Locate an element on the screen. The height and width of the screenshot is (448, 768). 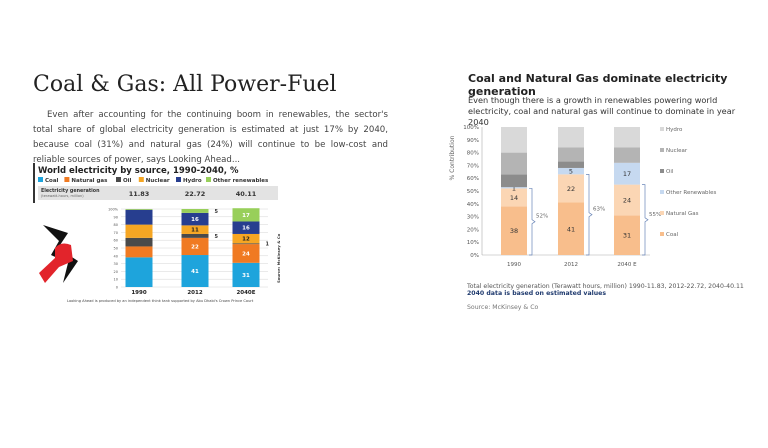
bar-label: 12 is located at coordinates (246, 240).